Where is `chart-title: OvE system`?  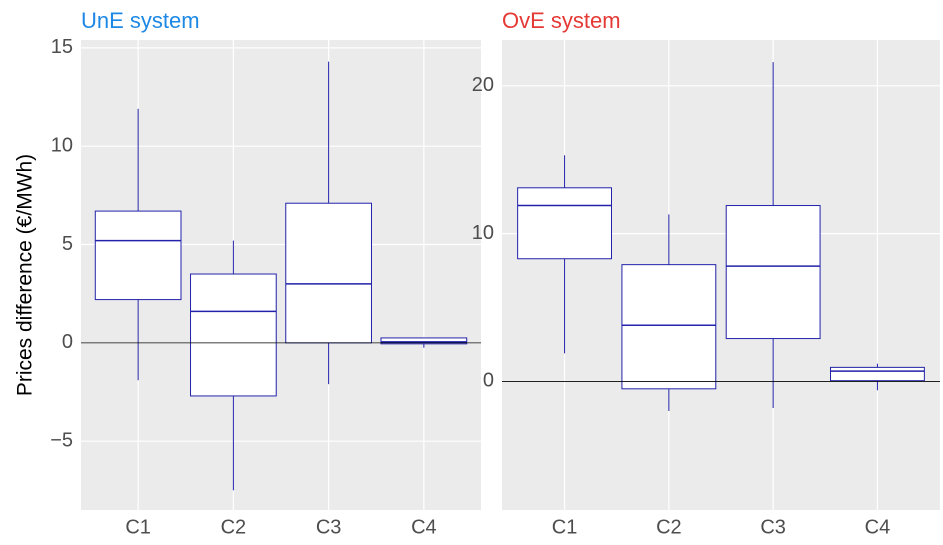 chart-title: OvE system is located at coordinates (561, 20).